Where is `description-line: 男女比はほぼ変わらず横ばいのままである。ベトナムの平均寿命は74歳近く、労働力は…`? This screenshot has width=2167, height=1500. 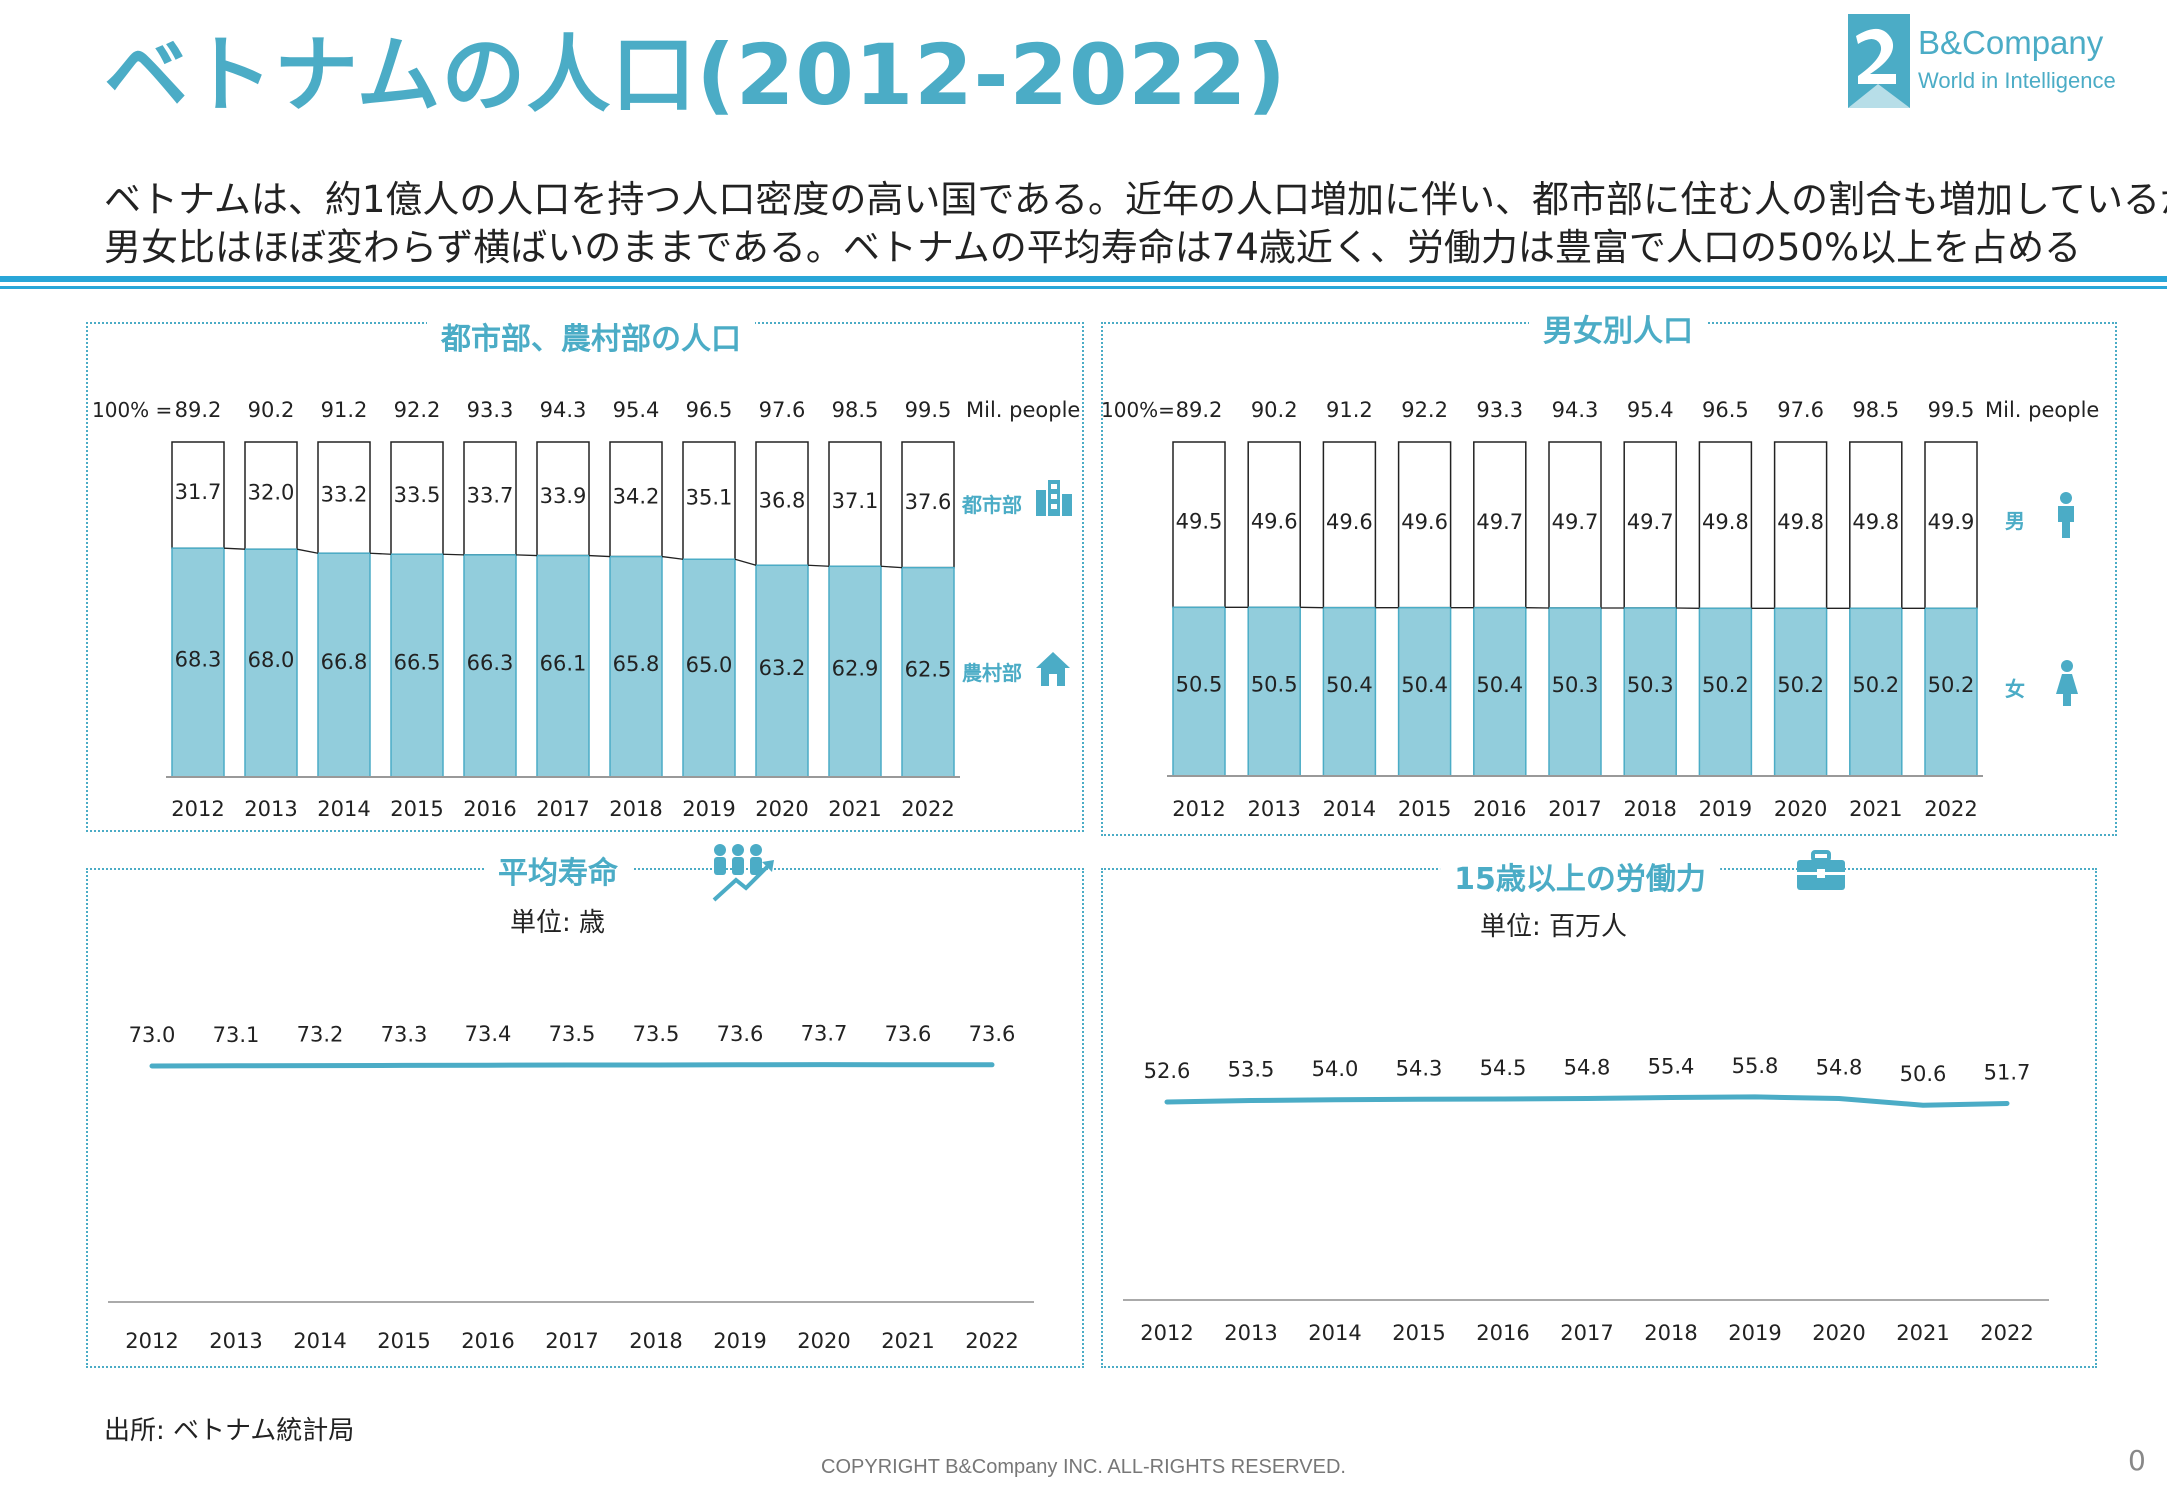
description-line: 男女比はほぼ変わらず横ばいのままである。ベトナムの平均寿命は74歳近く、労働力は… is located at coordinates (1093, 247).